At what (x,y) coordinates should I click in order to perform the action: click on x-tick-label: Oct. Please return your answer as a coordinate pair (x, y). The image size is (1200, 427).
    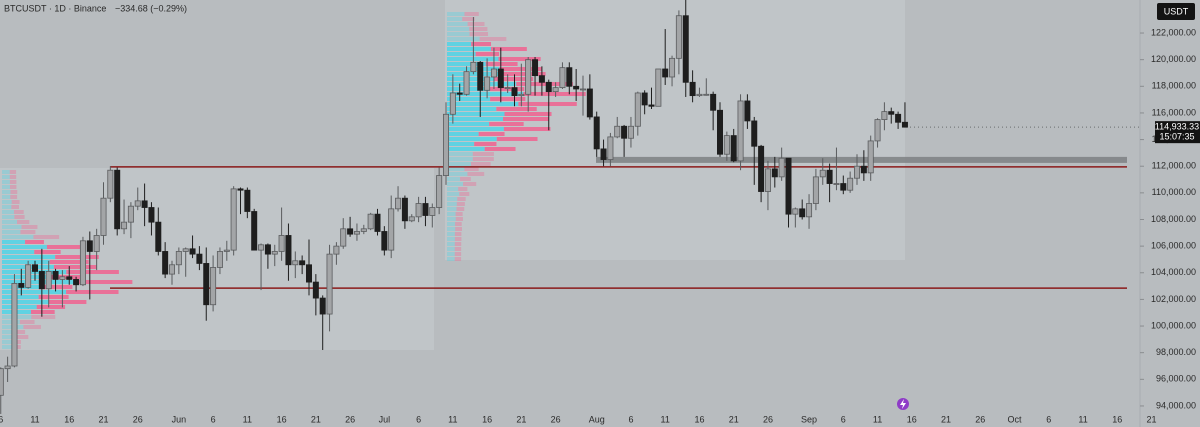
    Looking at the image, I should click on (1015, 419).